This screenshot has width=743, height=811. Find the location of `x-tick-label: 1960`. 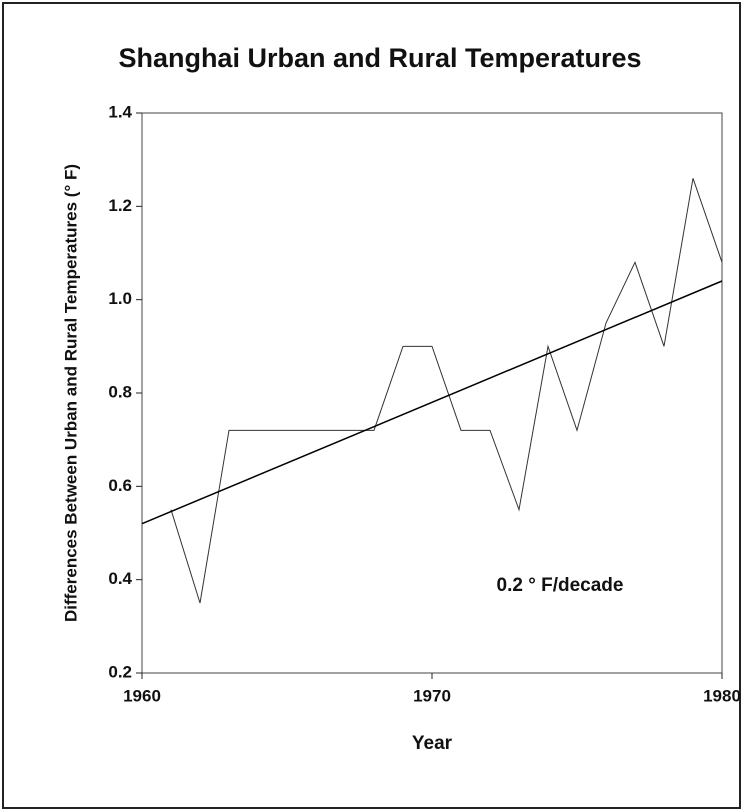

x-tick-label: 1960 is located at coordinates (142, 695).